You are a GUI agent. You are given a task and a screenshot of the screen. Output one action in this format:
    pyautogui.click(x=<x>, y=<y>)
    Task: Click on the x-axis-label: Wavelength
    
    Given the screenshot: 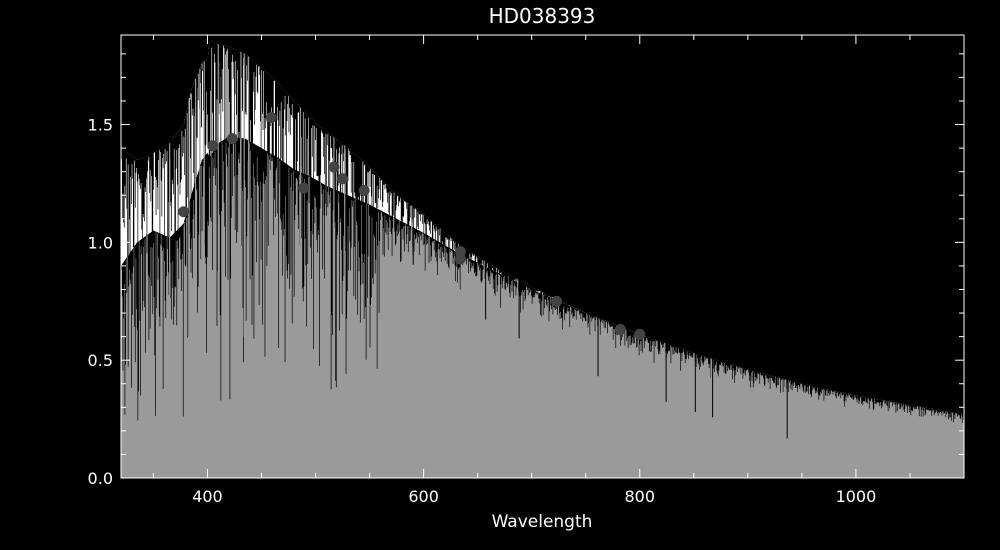 What is the action you would take?
    pyautogui.click(x=542, y=522)
    